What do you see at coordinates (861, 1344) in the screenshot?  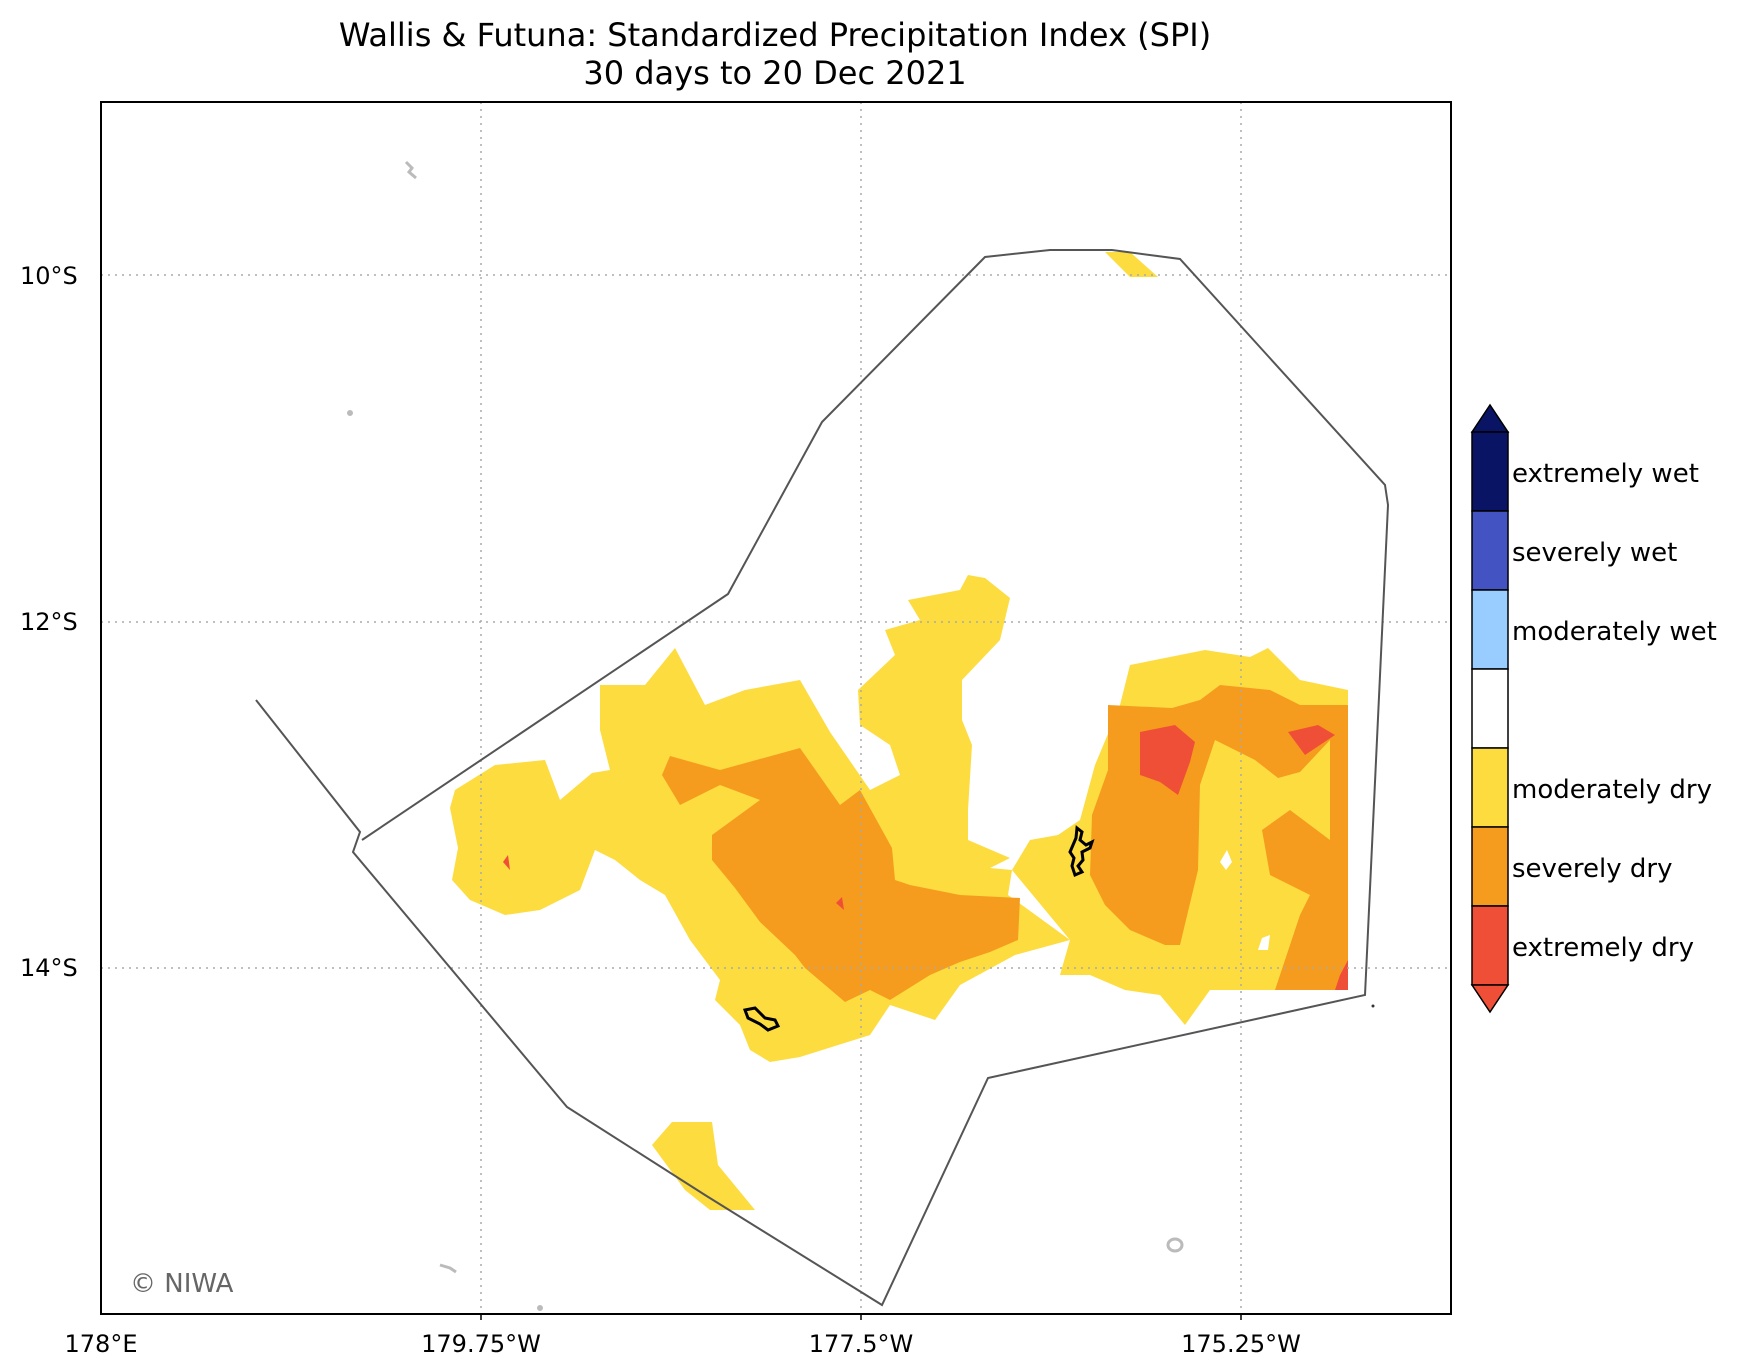 I see `lon-label-177-5w: 177.5°W` at bounding box center [861, 1344].